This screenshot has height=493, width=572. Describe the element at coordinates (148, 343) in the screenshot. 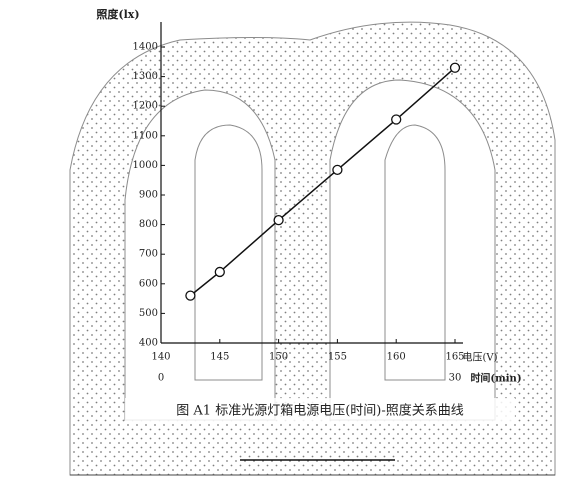

I see `y-tick-label: 400` at that location.